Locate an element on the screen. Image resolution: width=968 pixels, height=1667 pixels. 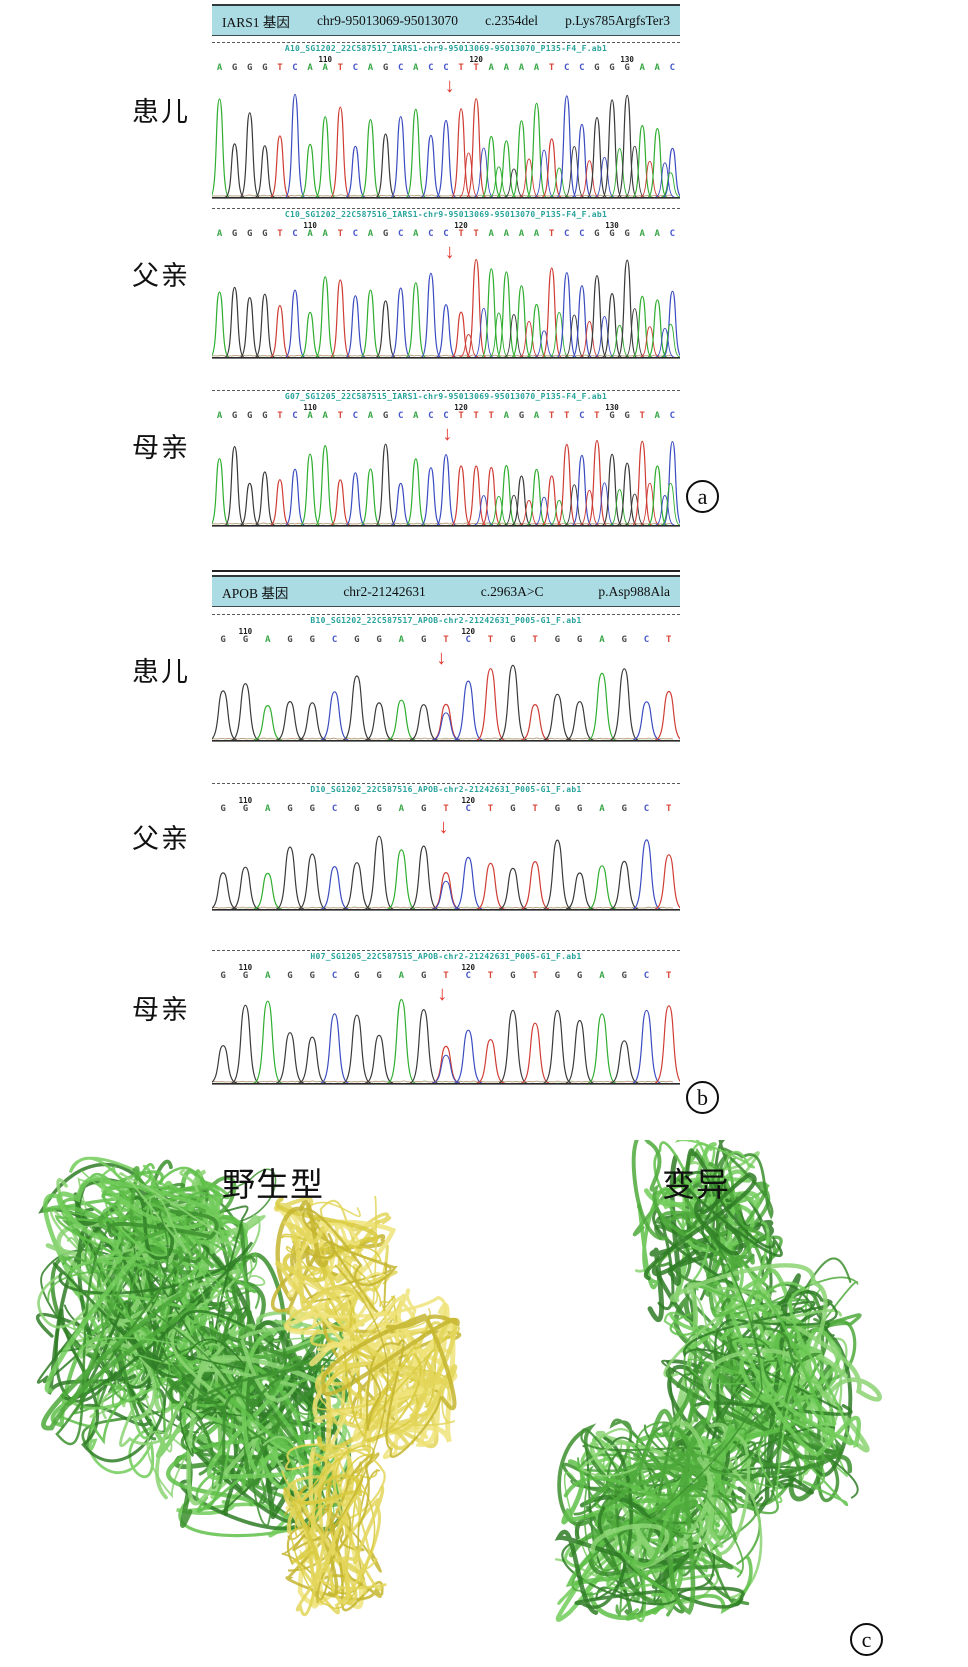
connector-strand is located at coordinates (707, 1454).